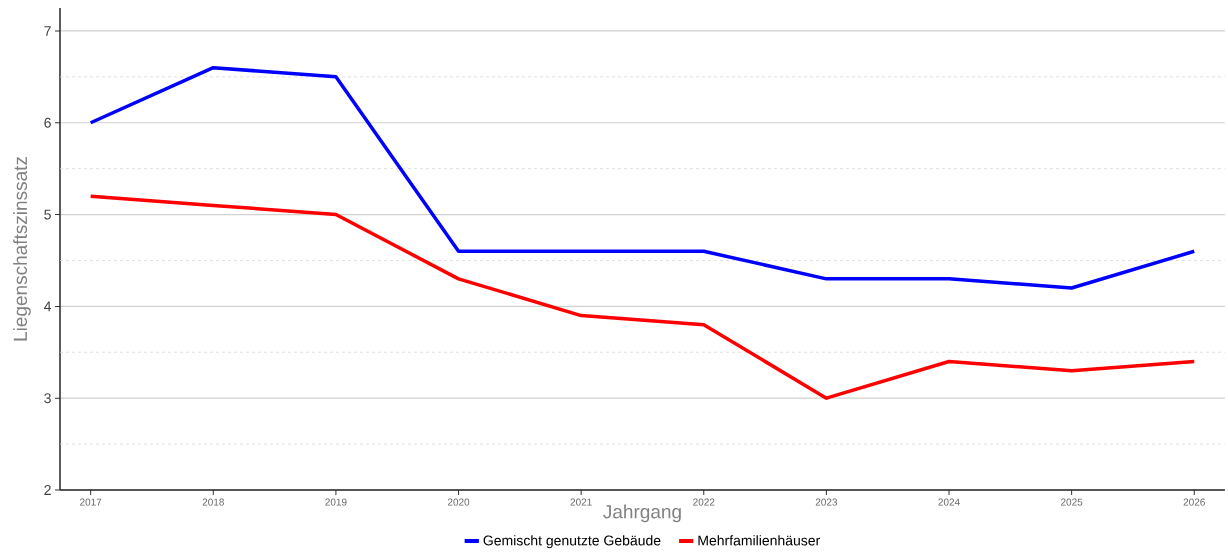 Image resolution: width=1228 pixels, height=558 pixels. What do you see at coordinates (213, 502) in the screenshot?
I see `x-tick-label: 2018` at bounding box center [213, 502].